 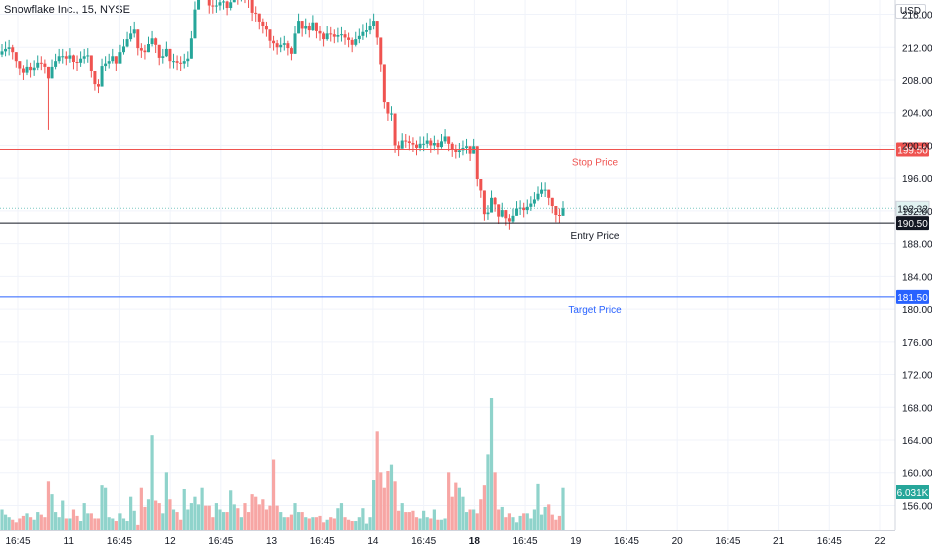 I want to click on x-tick-label: 21, so click(x=779, y=541).